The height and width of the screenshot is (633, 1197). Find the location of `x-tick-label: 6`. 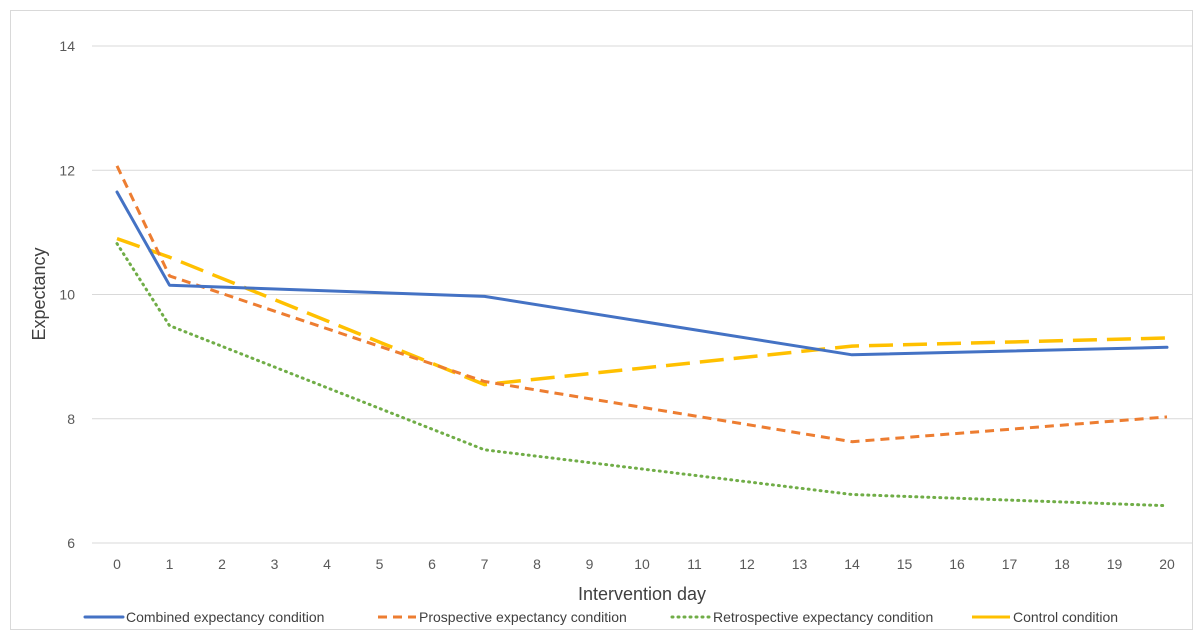

x-tick-label: 6 is located at coordinates (432, 564).